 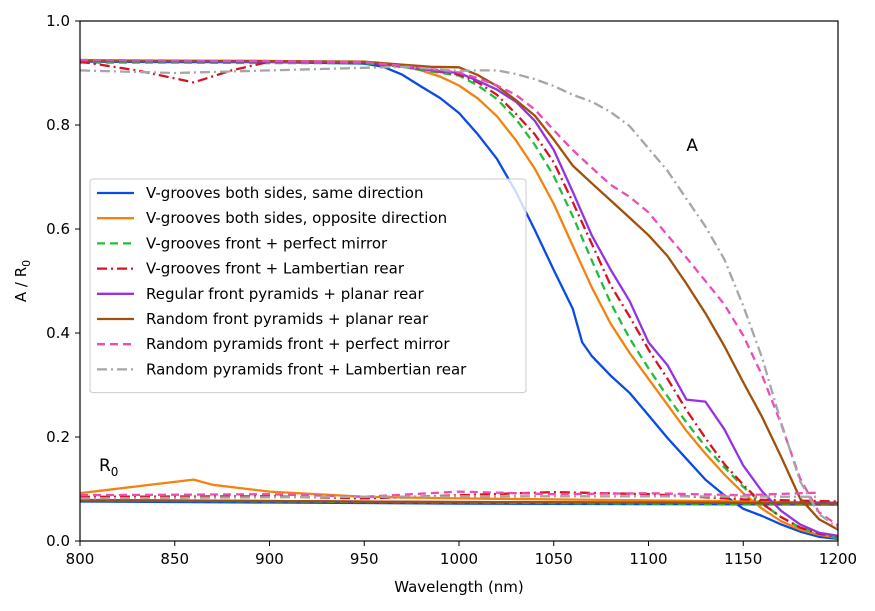 What do you see at coordinates (115, 472) in the screenshot?
I see `annotation-subscript: 0` at bounding box center [115, 472].